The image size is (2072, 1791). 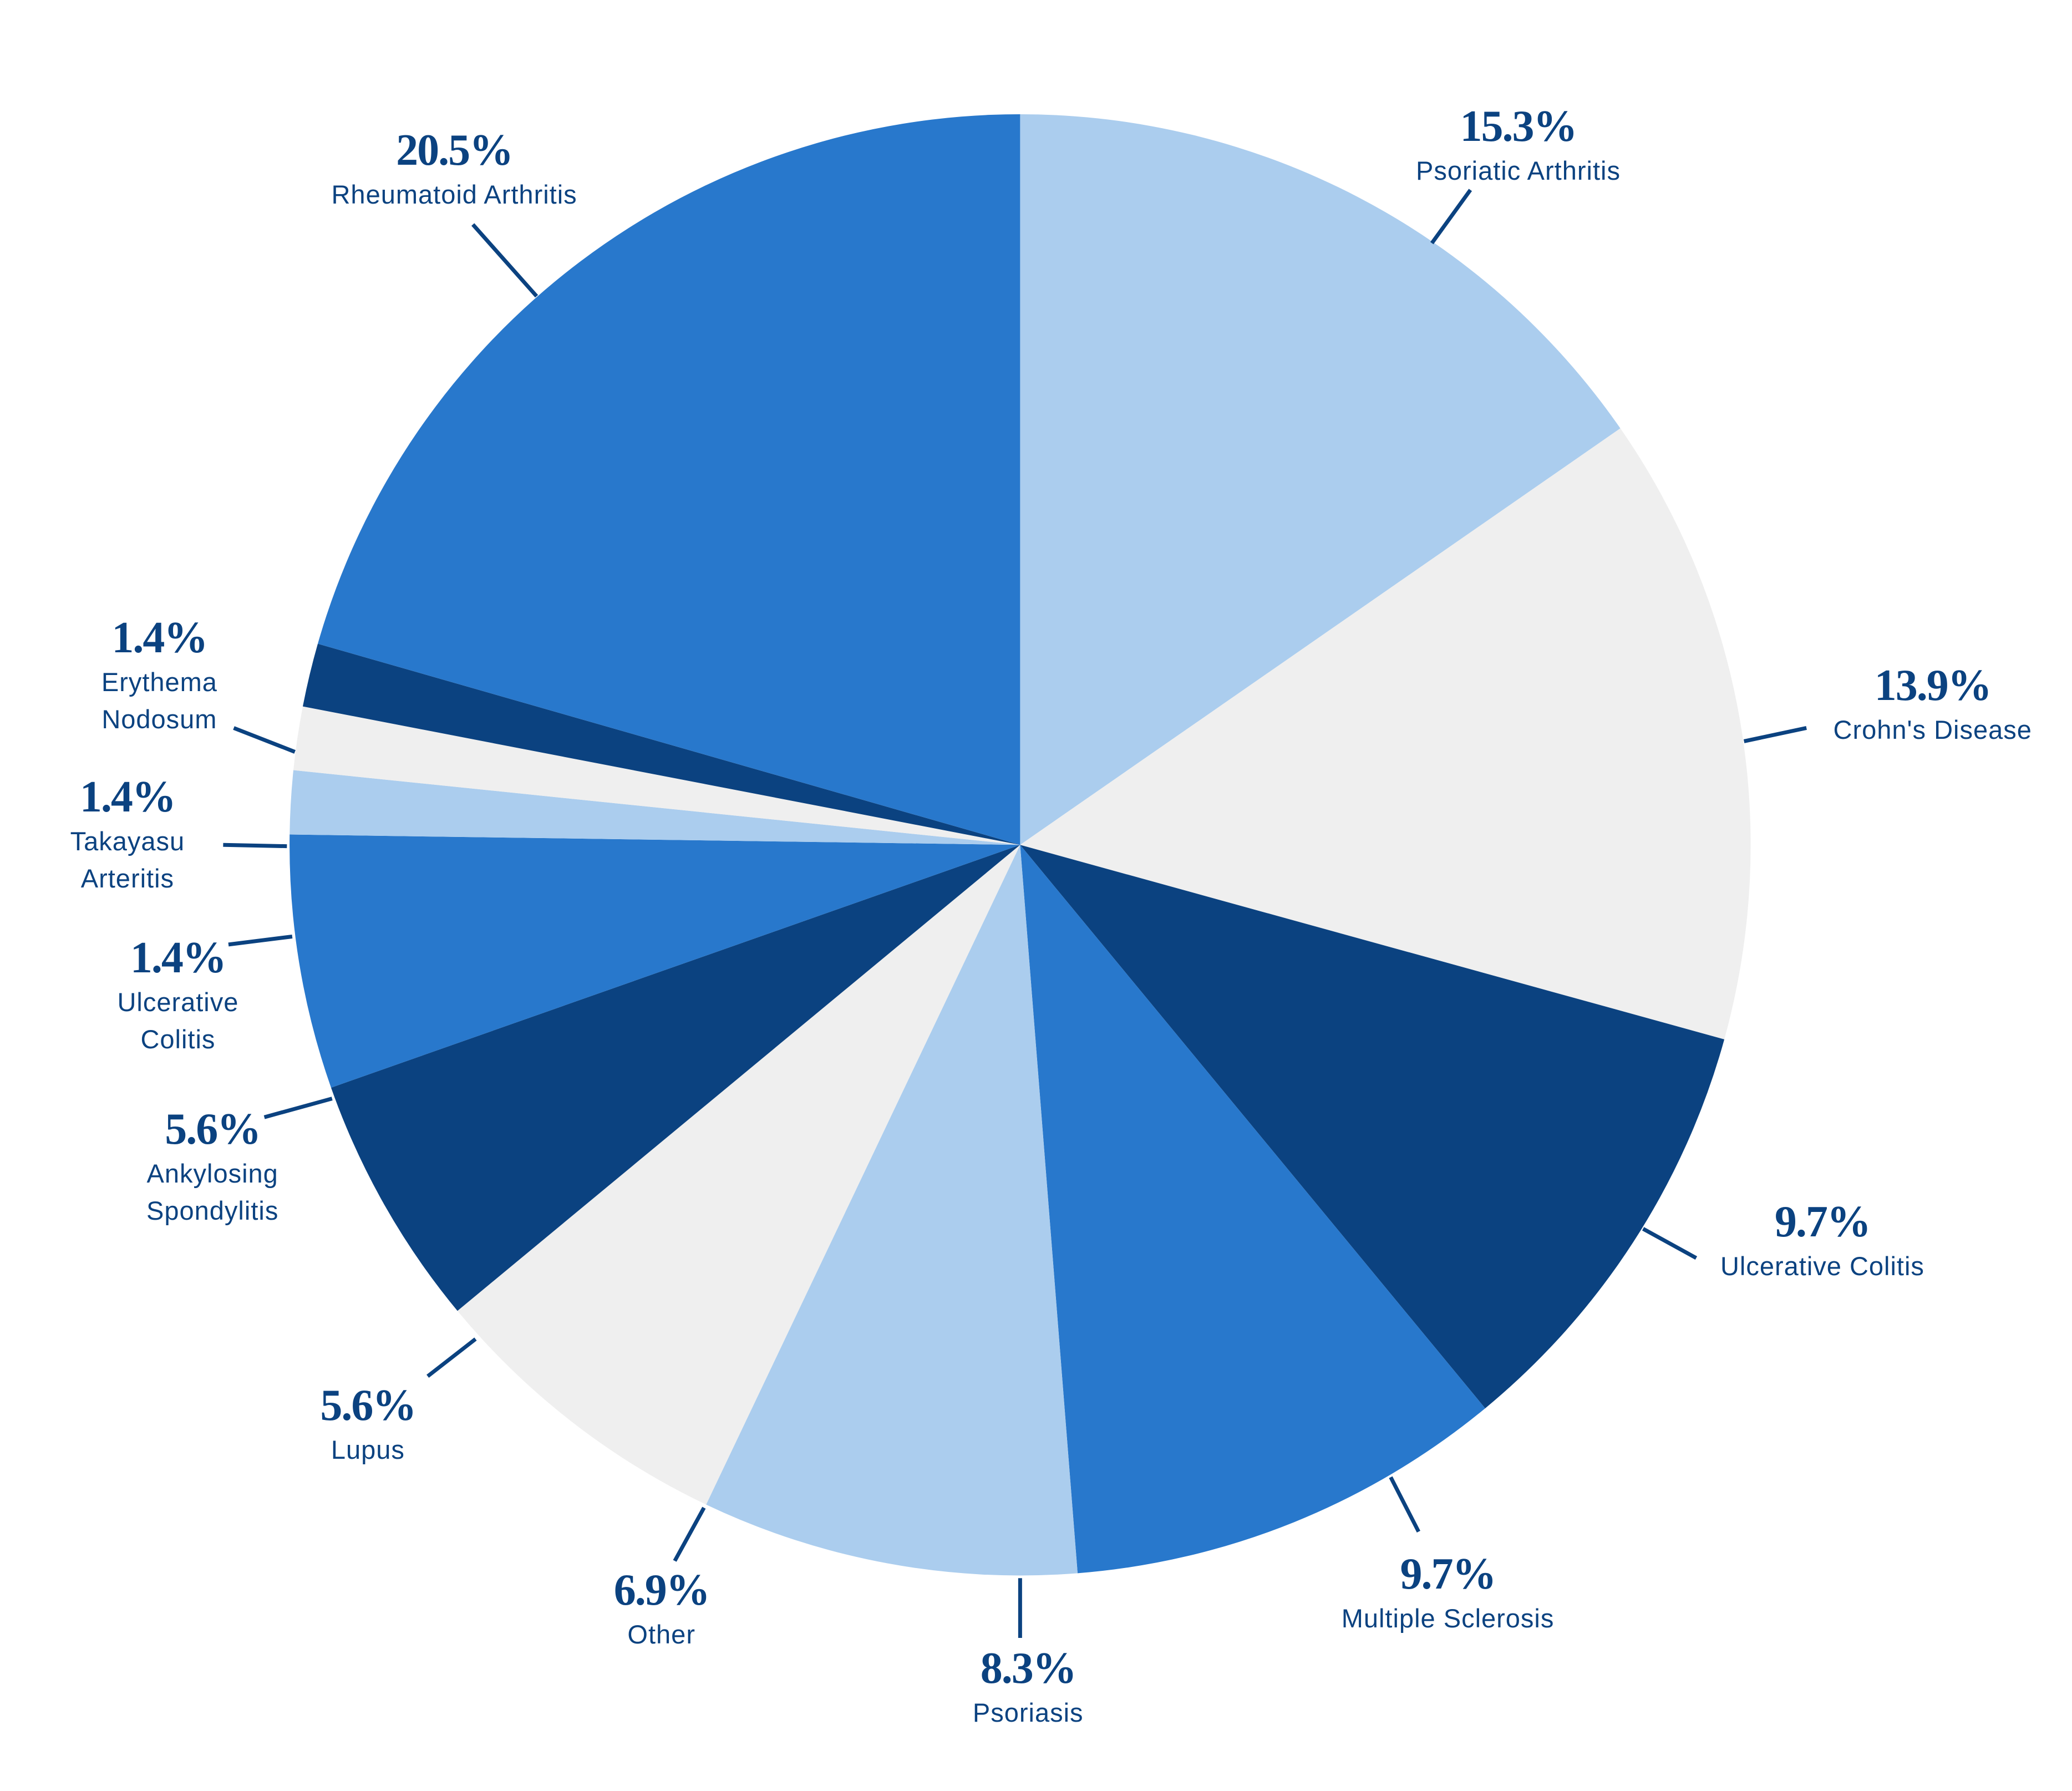 What do you see at coordinates (159, 700) in the screenshot?
I see `category-label: Erythema Nodosum` at bounding box center [159, 700].